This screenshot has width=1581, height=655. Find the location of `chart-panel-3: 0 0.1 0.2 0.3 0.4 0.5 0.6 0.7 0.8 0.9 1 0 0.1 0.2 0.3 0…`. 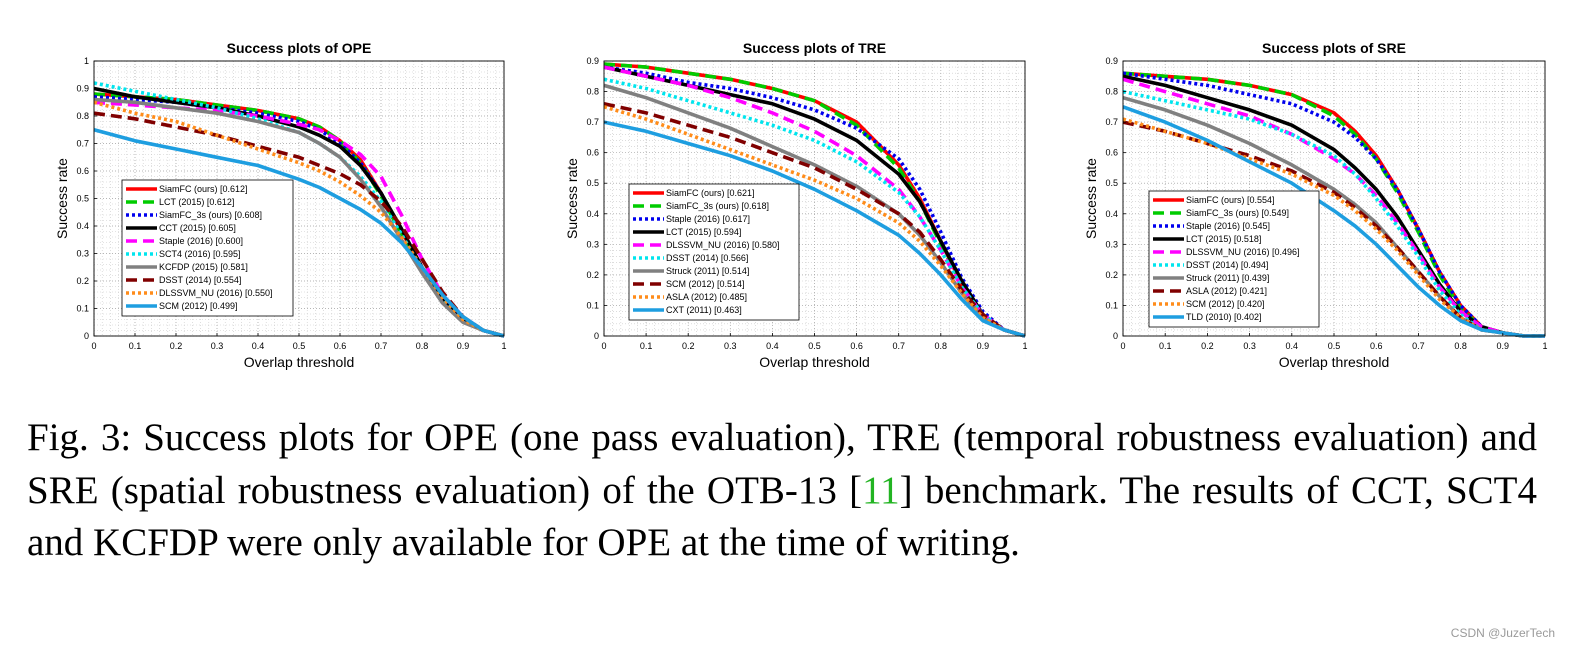

chart-panel-3: 0 0.1 0.2 0.3 0.4 0.5 0.6 0.7 0.8 0.9 1 0 0.1 0.2 0.3 0… is located at coordinates (1315, 205).